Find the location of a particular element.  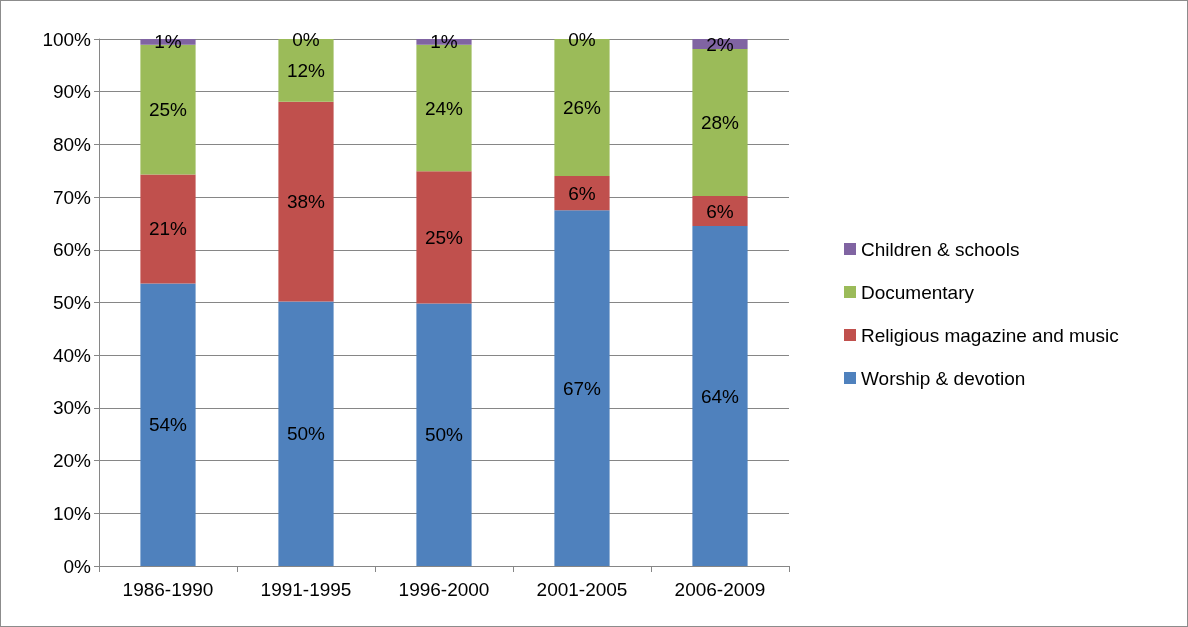

x-tick-label: 1986-1990 is located at coordinates (168, 589).